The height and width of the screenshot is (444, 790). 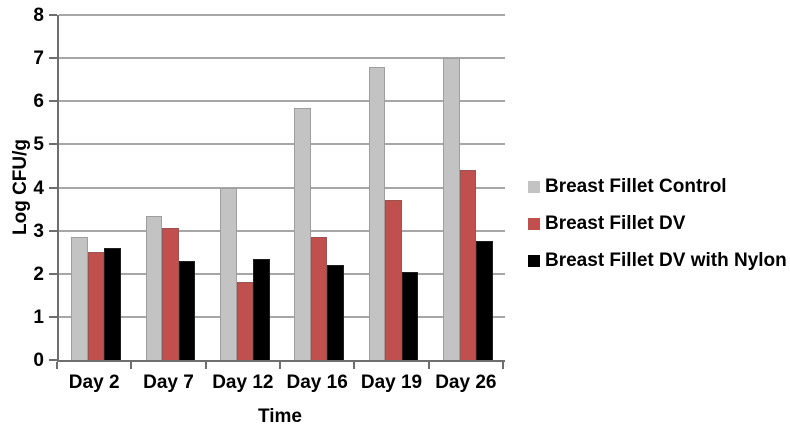 What do you see at coordinates (168, 382) in the screenshot?
I see `x-tick-label: Day 7` at bounding box center [168, 382].